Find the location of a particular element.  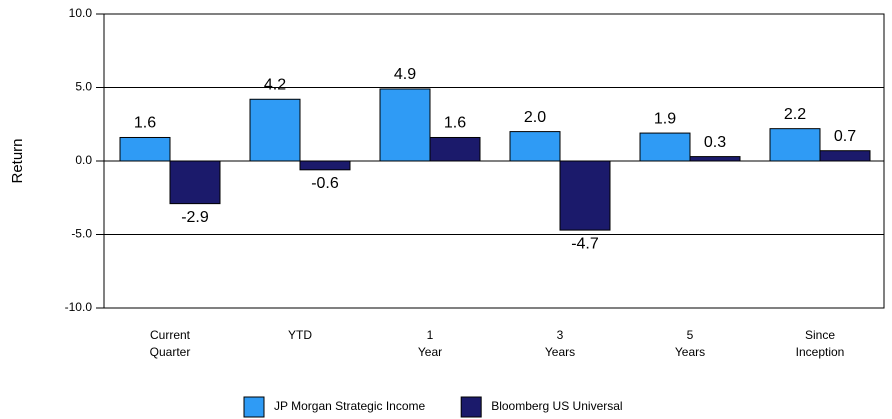

value-label: 1.9 is located at coordinates (665, 118).